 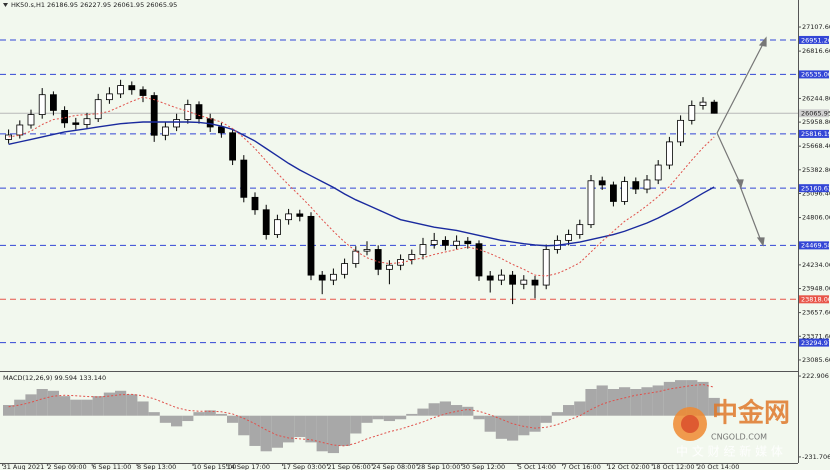 I want to click on x-tick-label: 5 Oct 14:00, so click(x=537, y=466).